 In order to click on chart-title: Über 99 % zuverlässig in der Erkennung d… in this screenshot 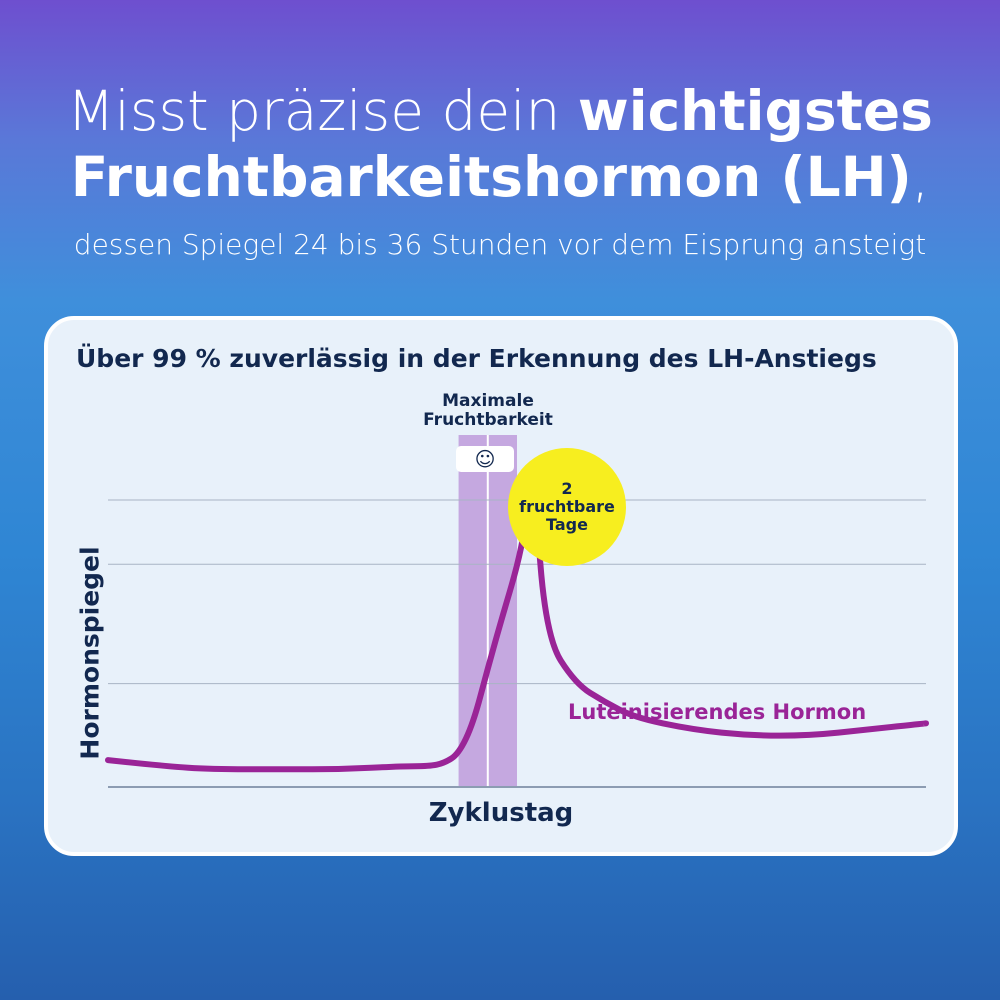, I will do `click(476, 358)`.